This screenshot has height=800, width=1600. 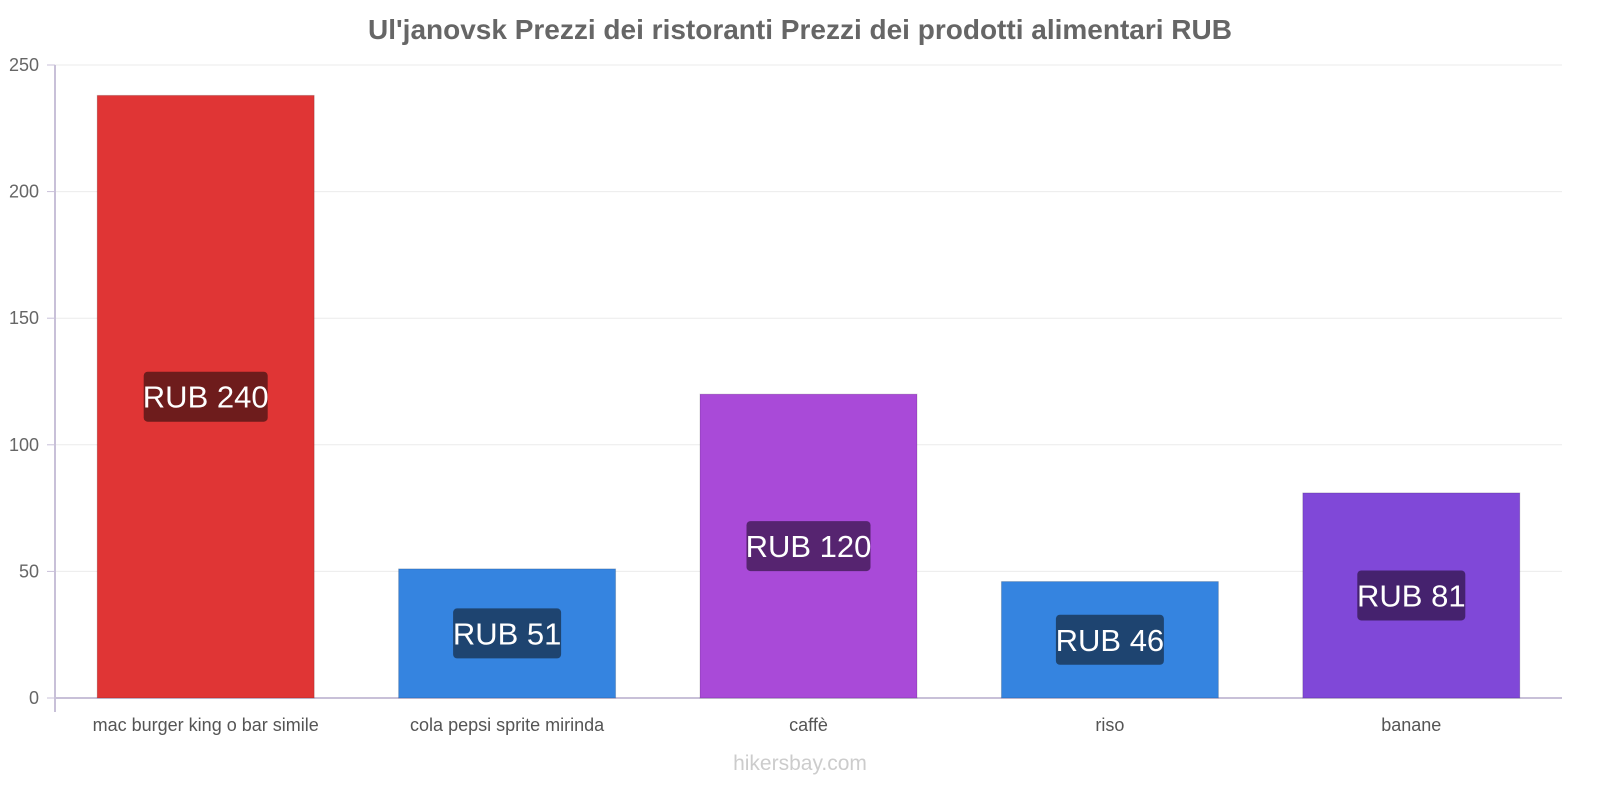 I want to click on x-tick-label: banane, so click(x=1411, y=725).